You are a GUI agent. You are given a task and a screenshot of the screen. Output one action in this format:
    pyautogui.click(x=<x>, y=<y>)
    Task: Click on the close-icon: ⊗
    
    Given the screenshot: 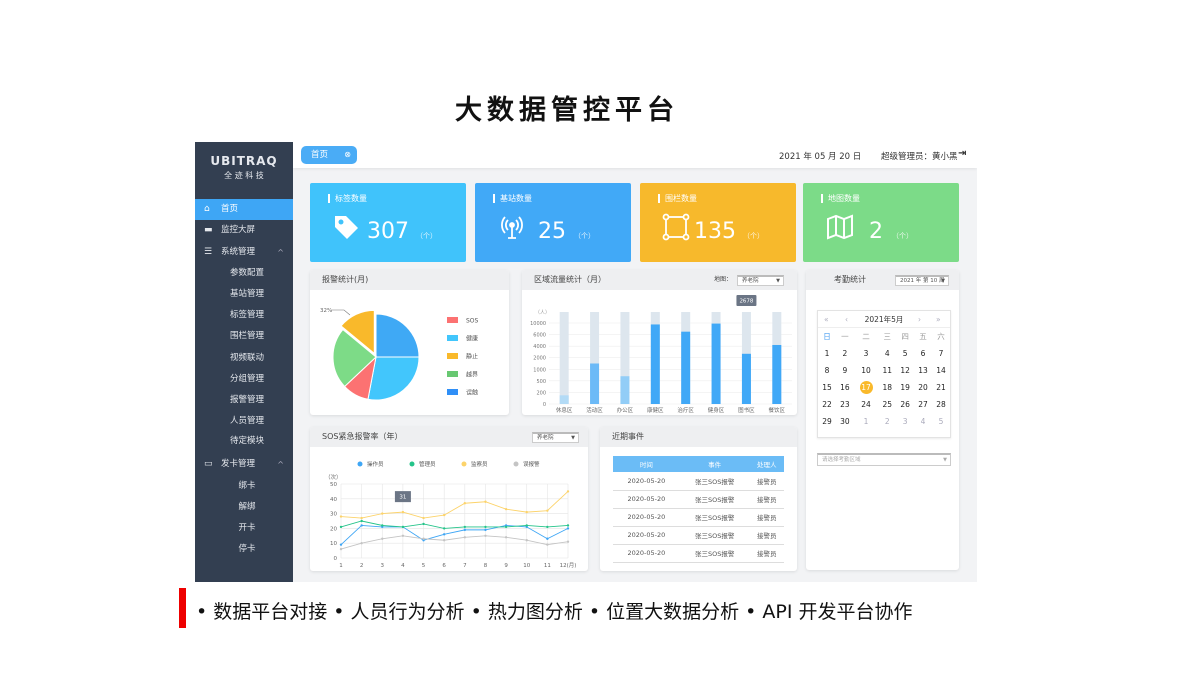 What is the action you would take?
    pyautogui.click(x=347, y=154)
    